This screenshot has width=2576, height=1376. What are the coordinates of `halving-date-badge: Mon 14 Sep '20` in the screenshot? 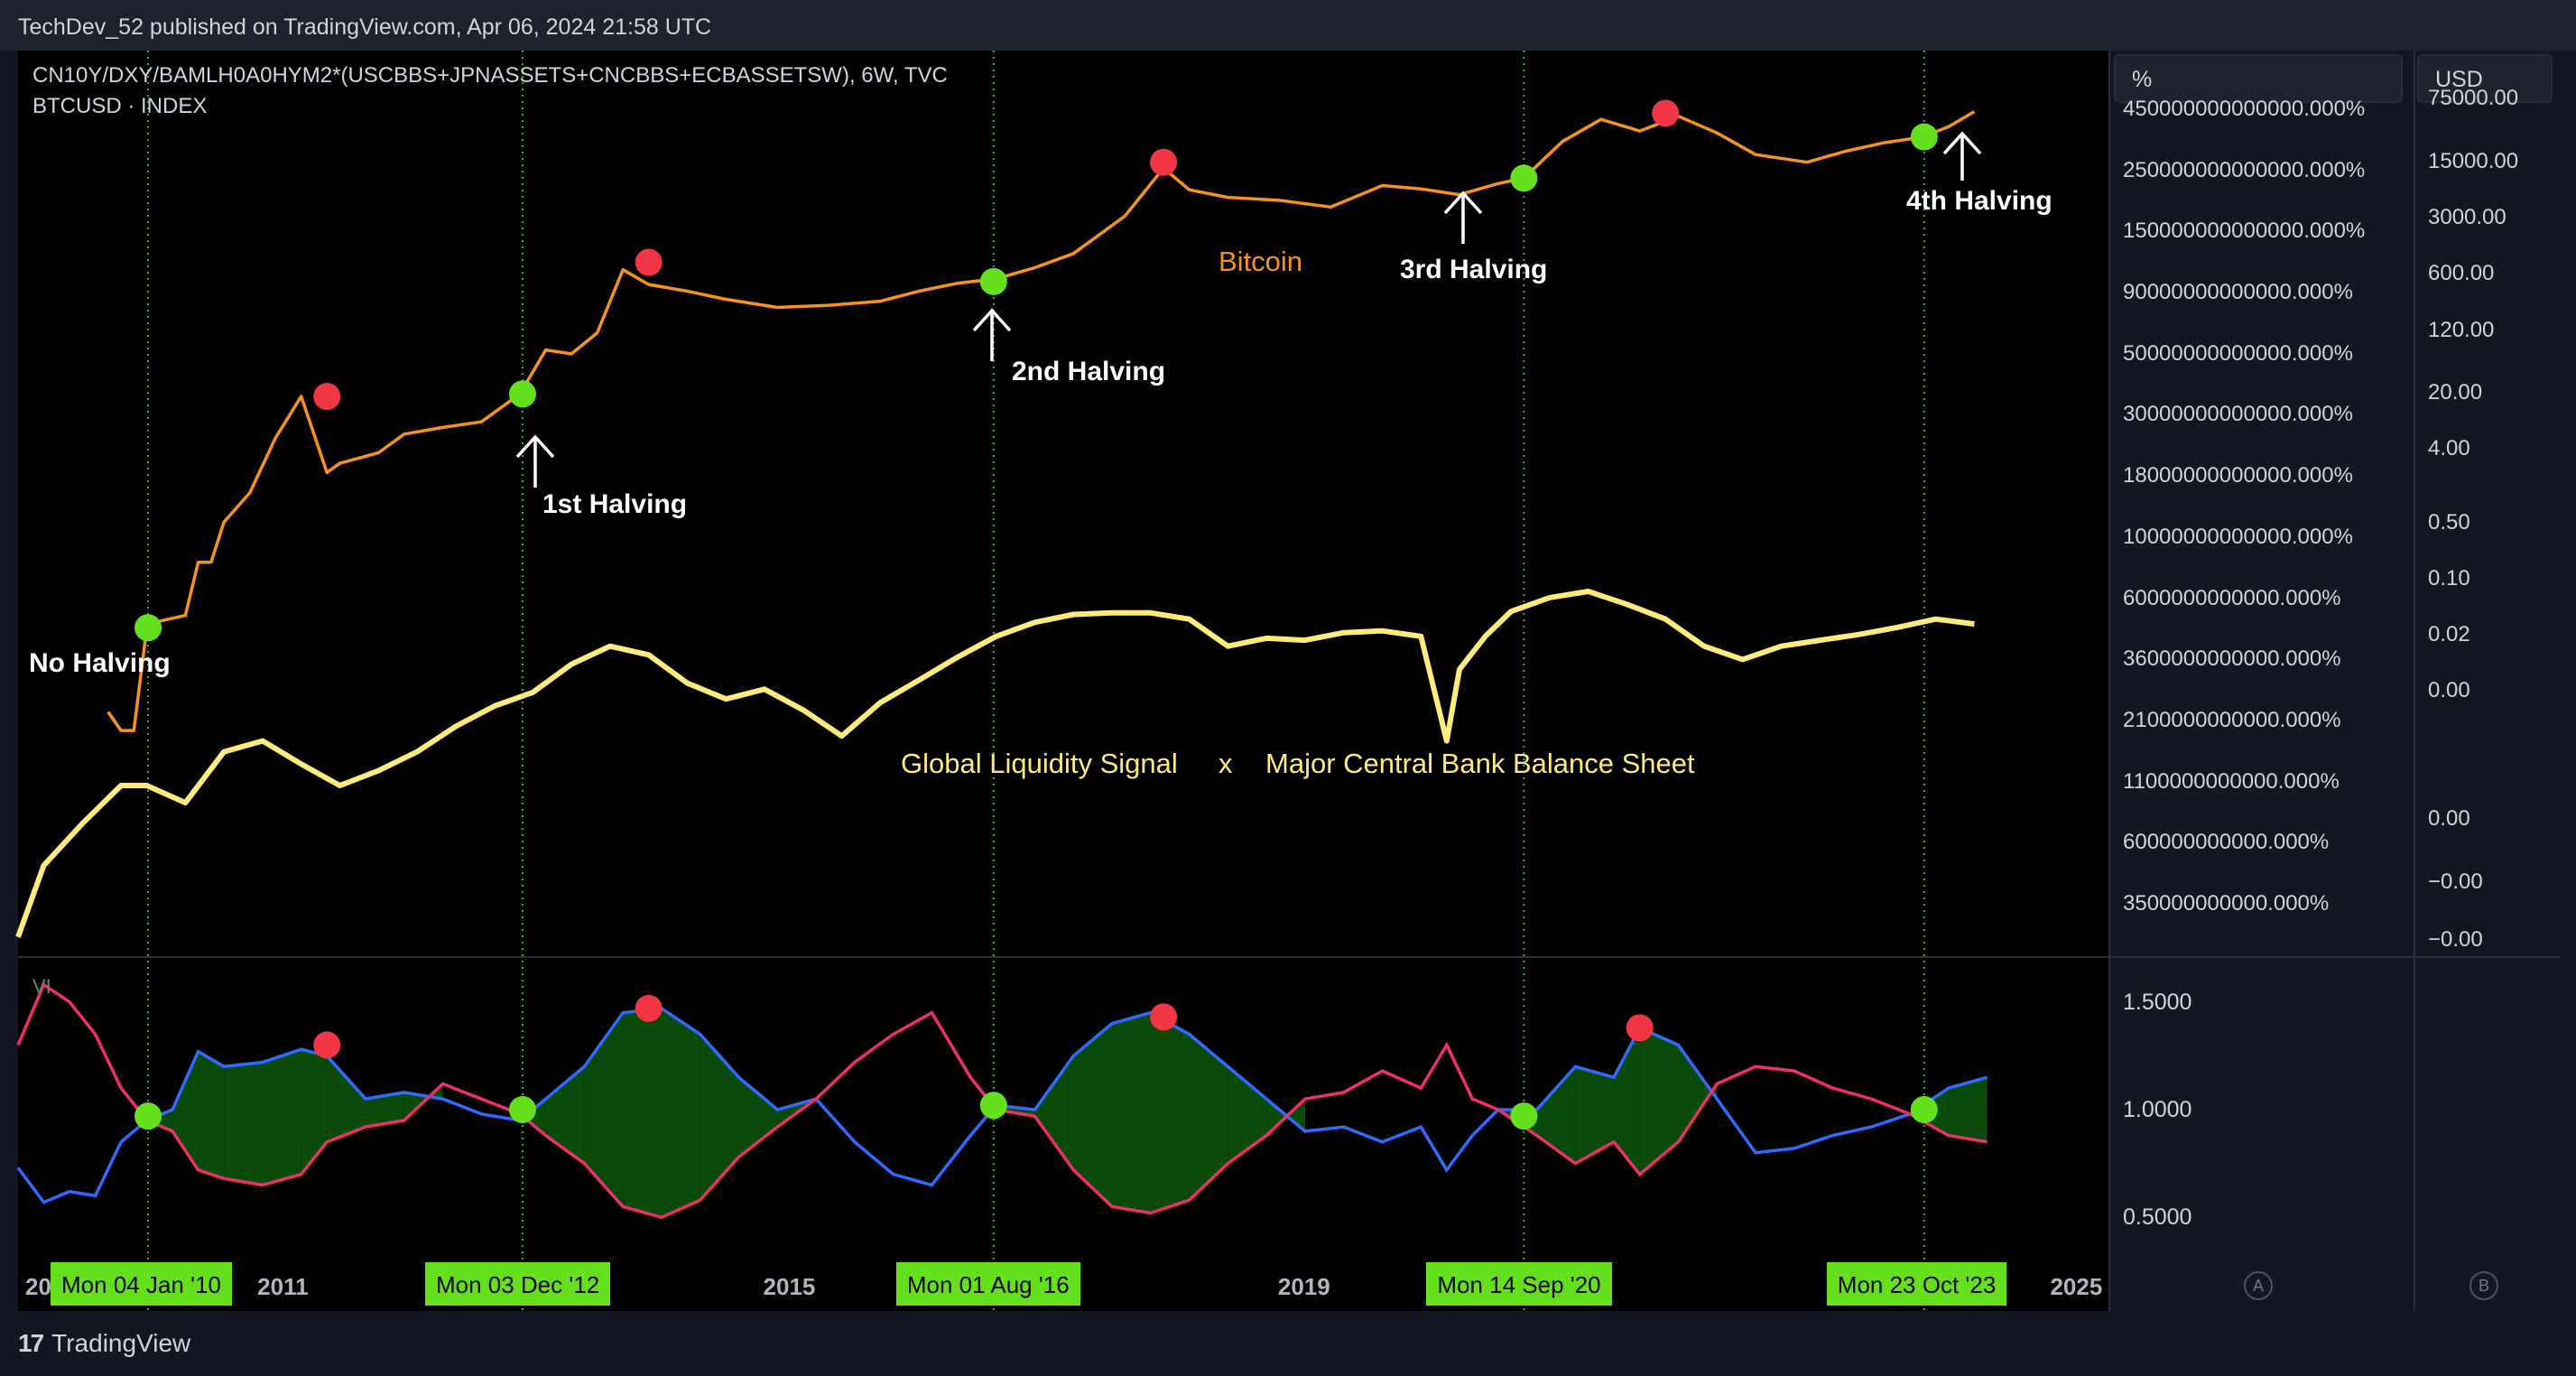 It's located at (1519, 1284).